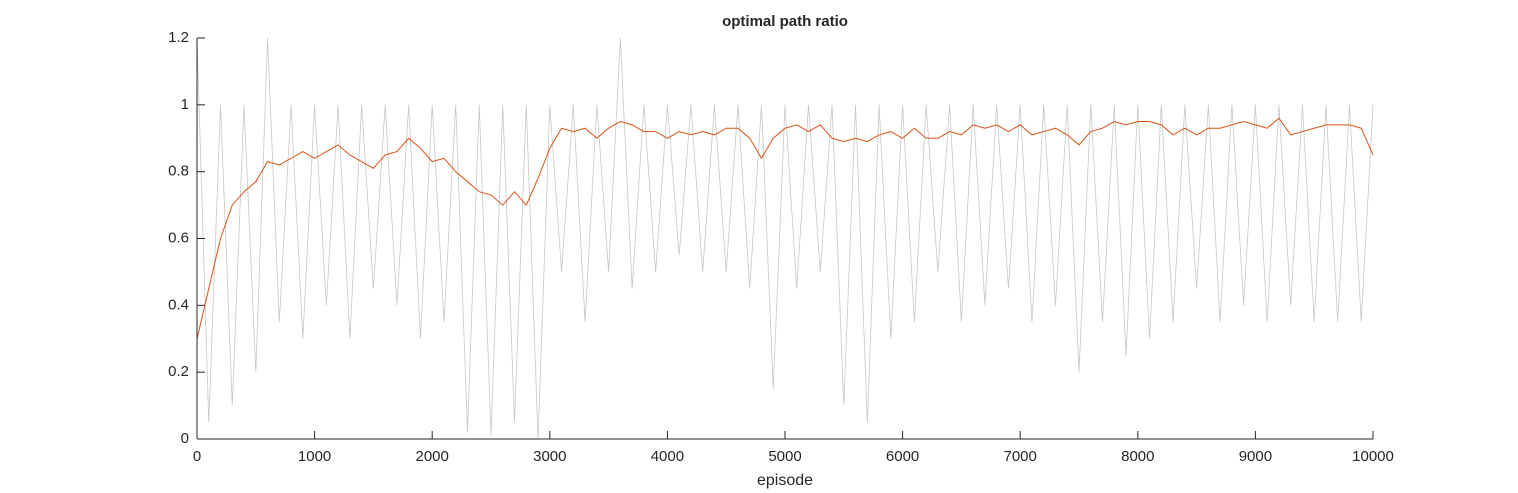 The image size is (1518, 493). Describe the element at coordinates (785, 21) in the screenshot. I see `chart-title: optimal path ratio` at that location.